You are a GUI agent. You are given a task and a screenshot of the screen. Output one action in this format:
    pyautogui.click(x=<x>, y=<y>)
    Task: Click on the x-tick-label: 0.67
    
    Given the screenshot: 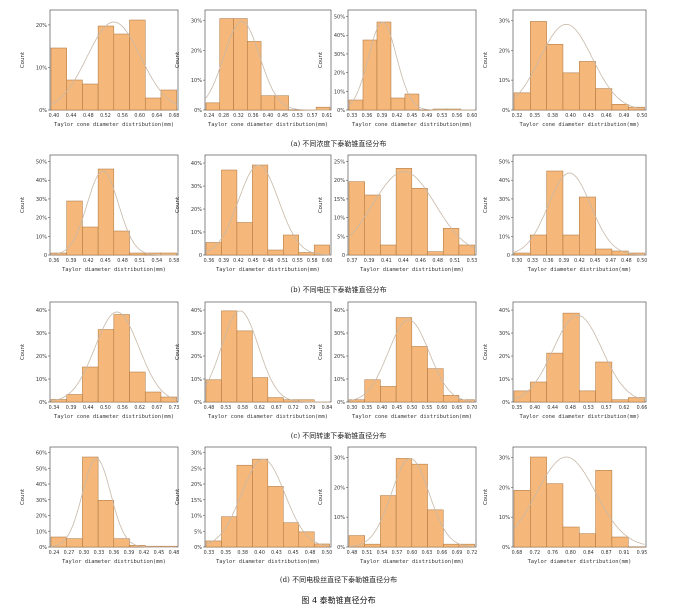 What is the action you would take?
    pyautogui.click(x=276, y=408)
    